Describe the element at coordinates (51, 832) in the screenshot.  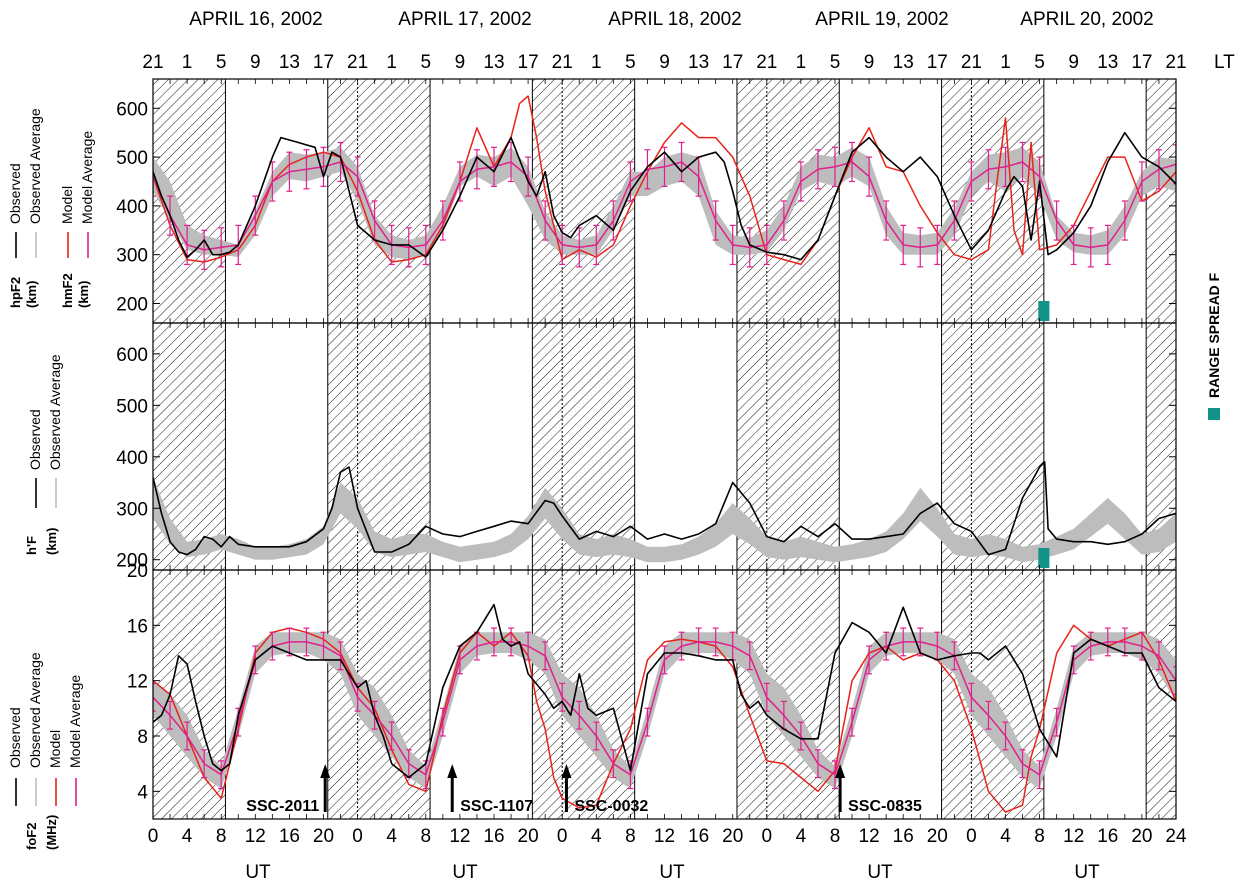
I see `ylabel-fof2-unit: (MHz)` at that location.